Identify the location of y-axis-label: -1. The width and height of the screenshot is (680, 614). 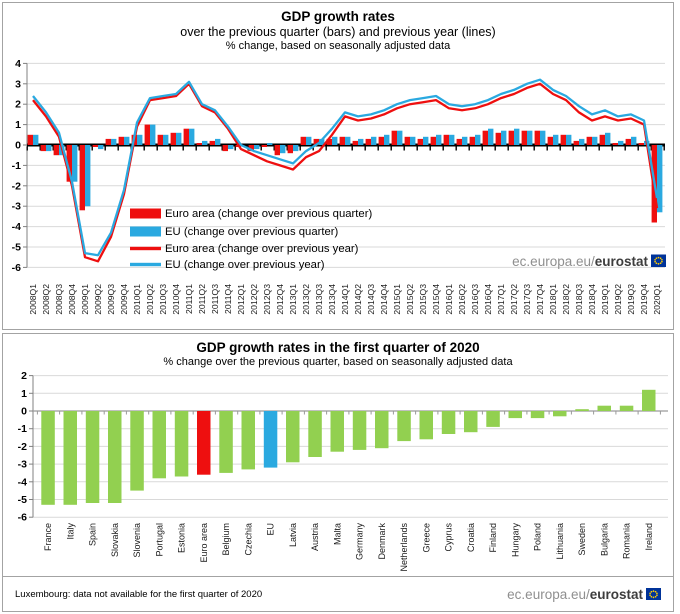
(22, 429).